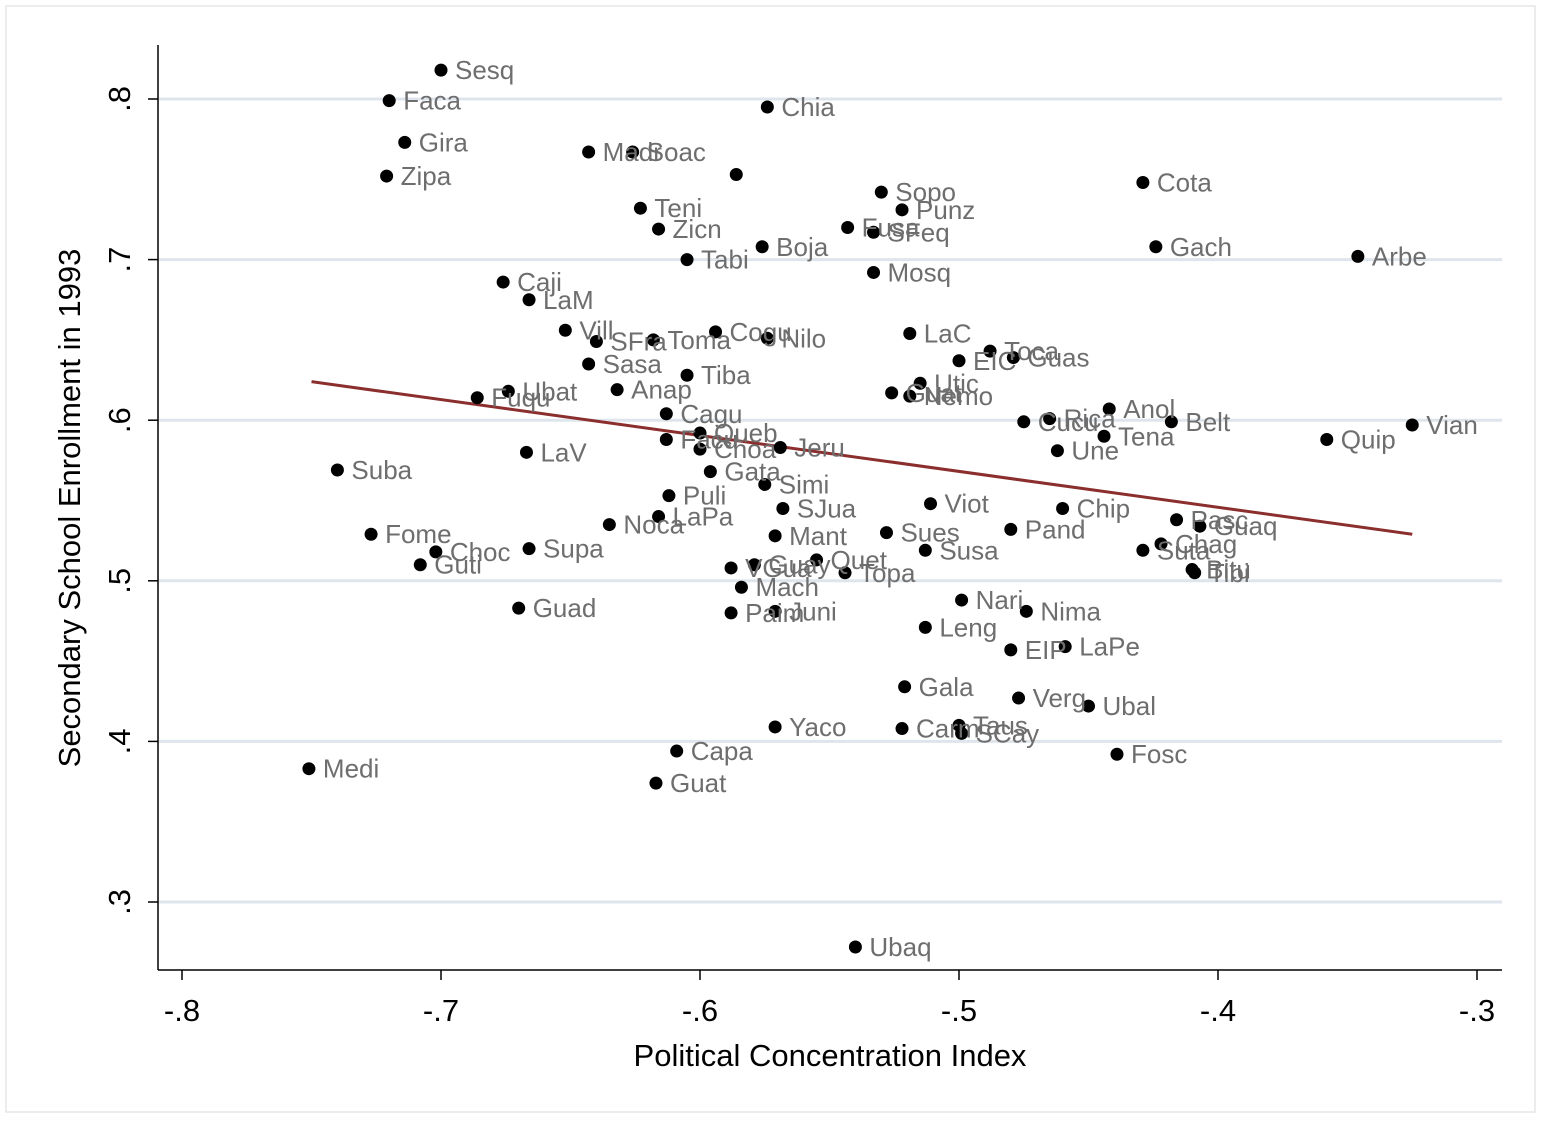 The image size is (1541, 1123). Describe the element at coordinates (761, 332) in the screenshot. I see `point-label: Cogu` at that location.